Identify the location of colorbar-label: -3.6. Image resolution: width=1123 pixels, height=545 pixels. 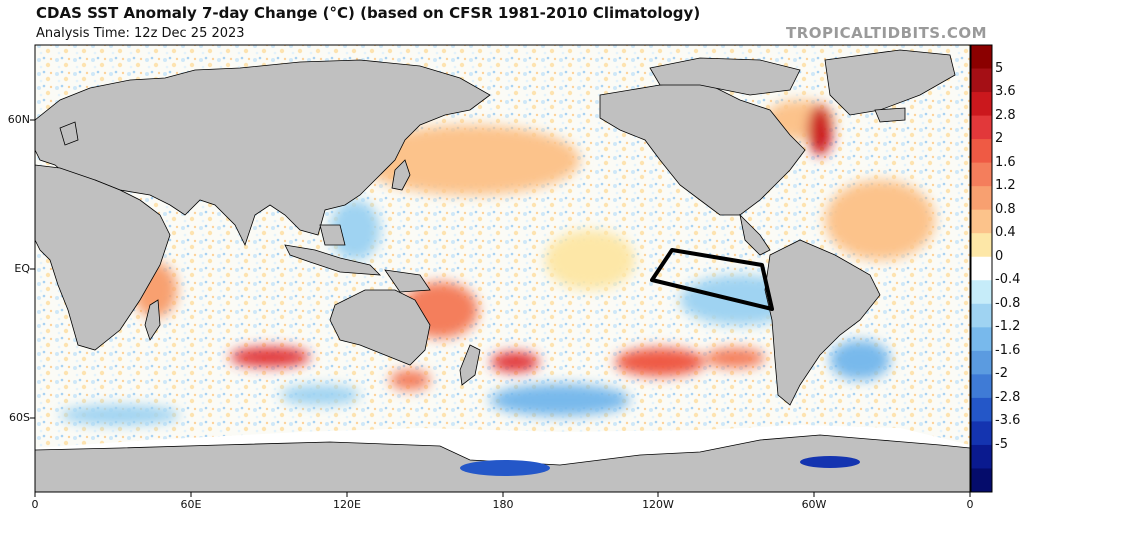
(1008, 421).